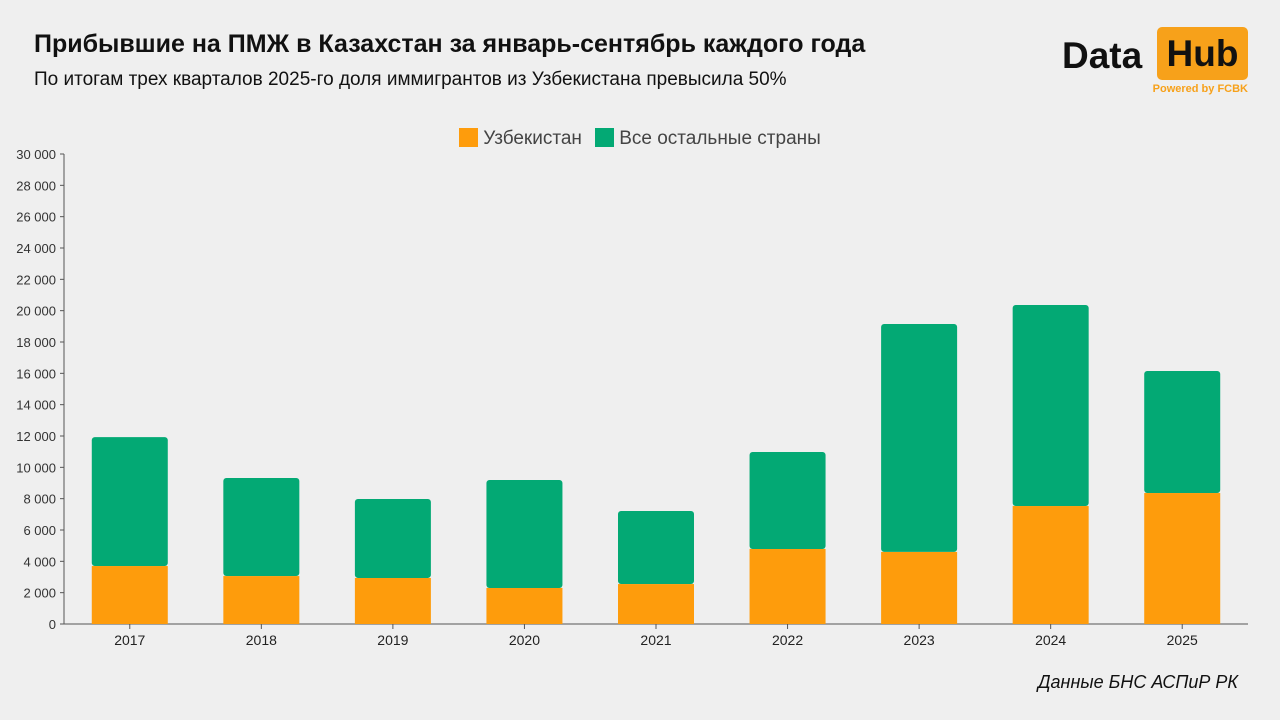 The image size is (1280, 720). What do you see at coordinates (656, 548) in the screenshot?
I see `bar-others-2021` at bounding box center [656, 548].